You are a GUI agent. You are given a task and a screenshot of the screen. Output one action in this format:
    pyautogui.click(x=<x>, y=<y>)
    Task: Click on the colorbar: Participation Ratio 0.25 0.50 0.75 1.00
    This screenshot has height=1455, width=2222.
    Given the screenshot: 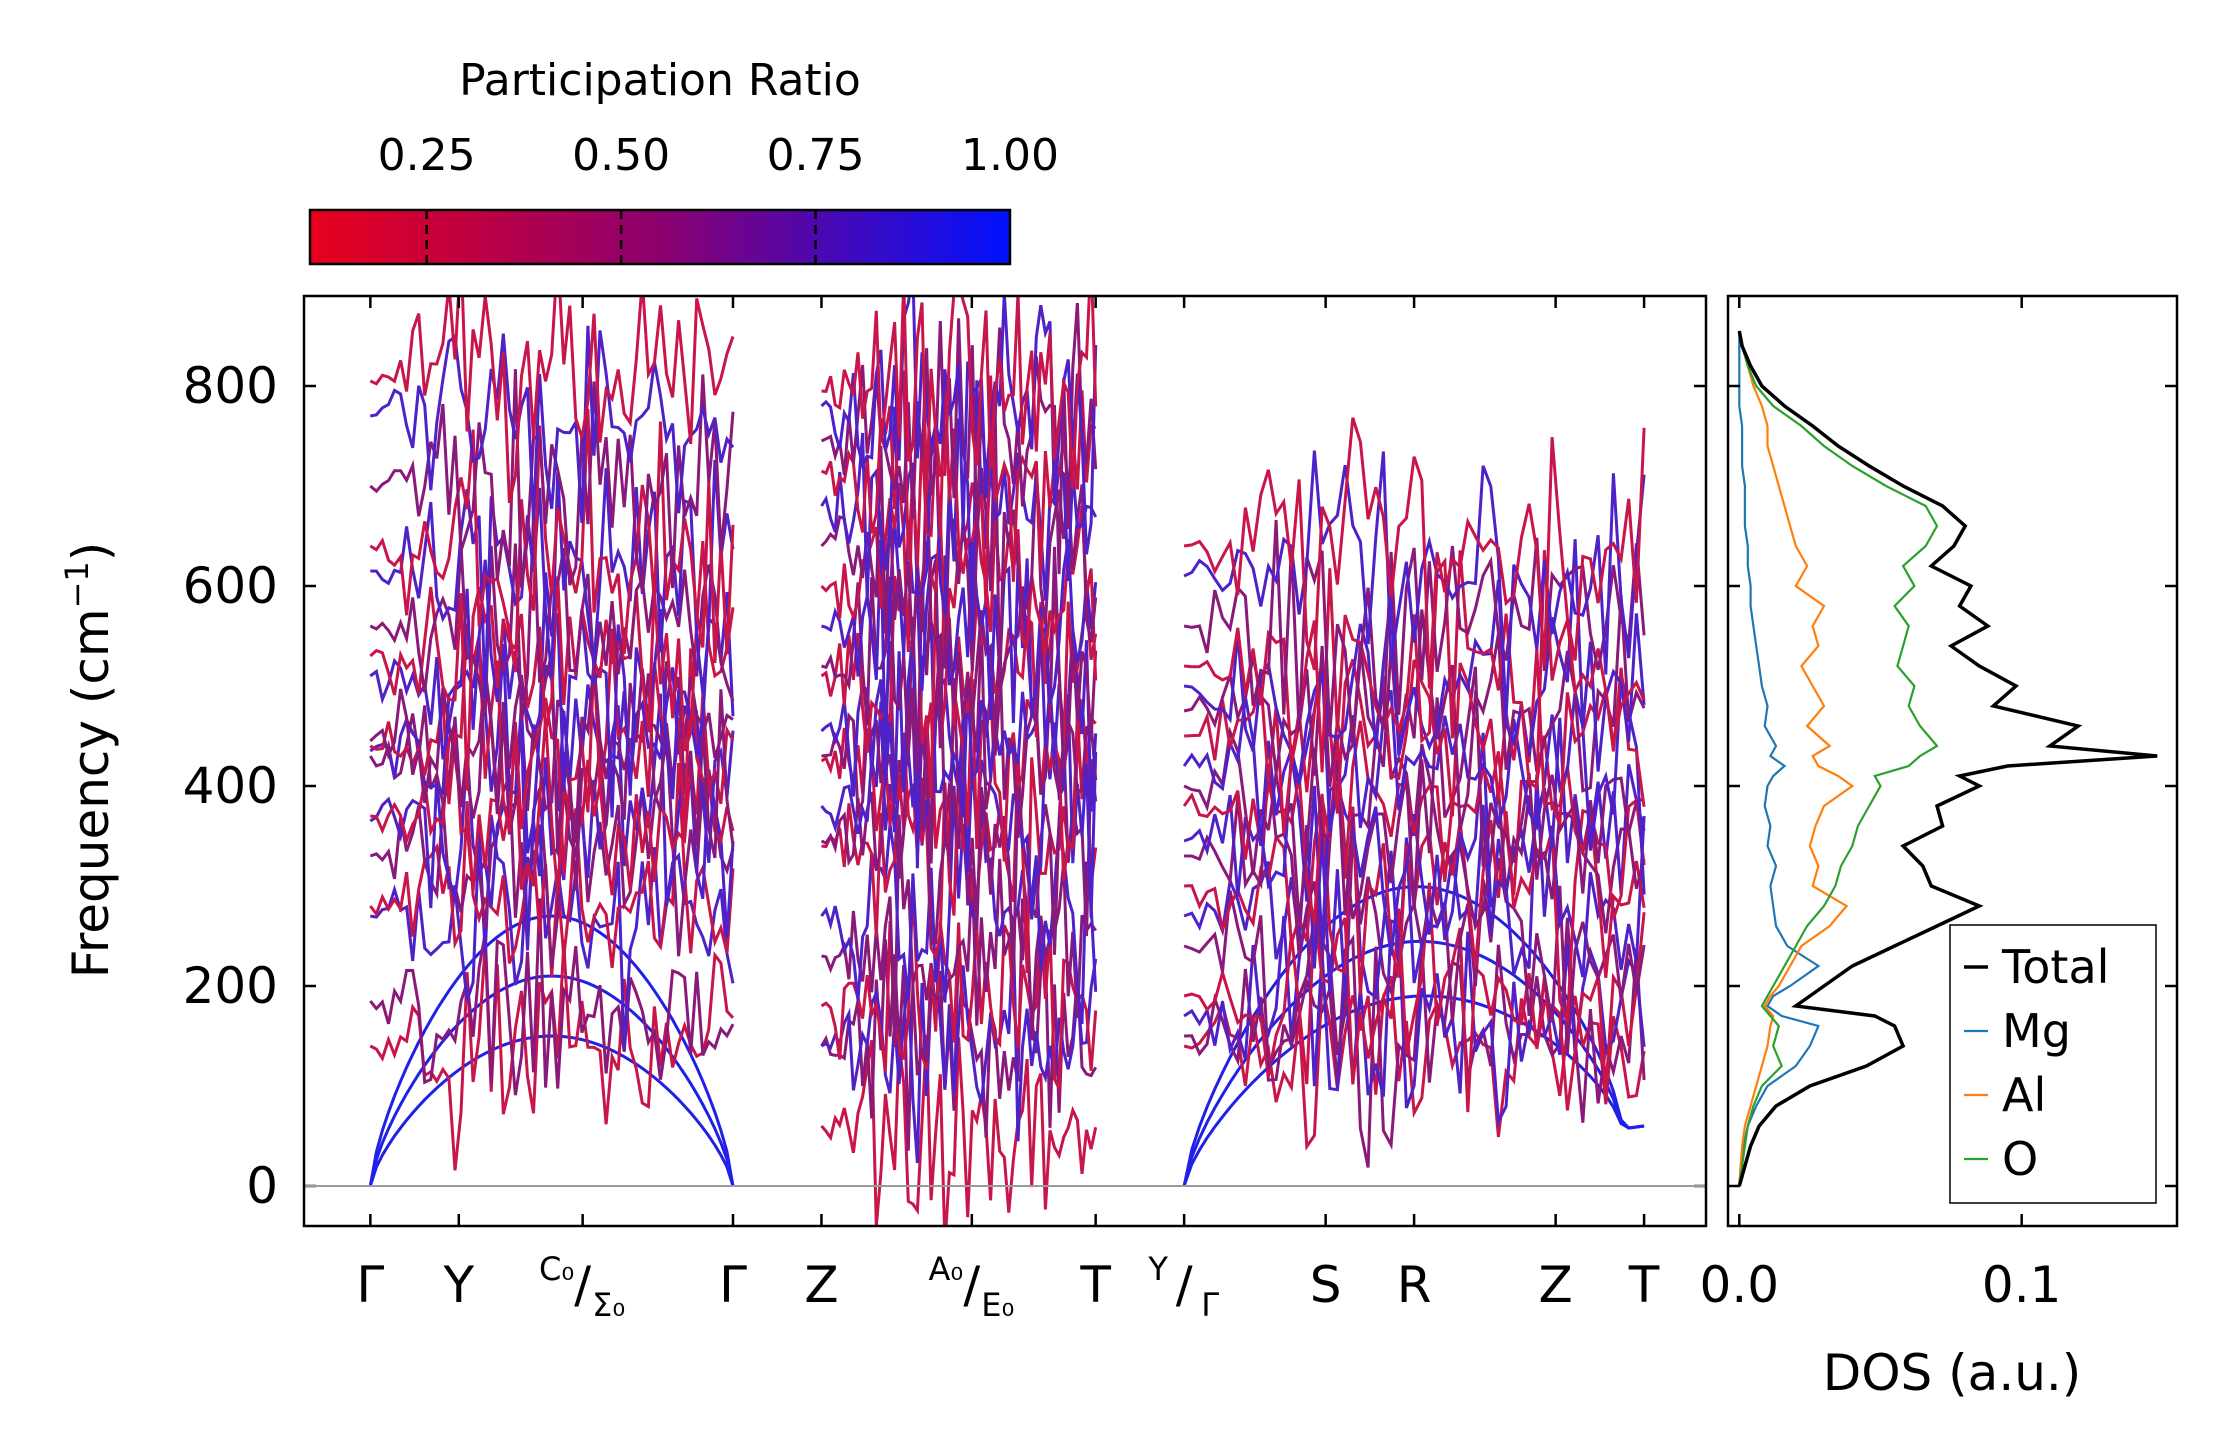 What is the action you would take?
    pyautogui.click(x=683, y=160)
    